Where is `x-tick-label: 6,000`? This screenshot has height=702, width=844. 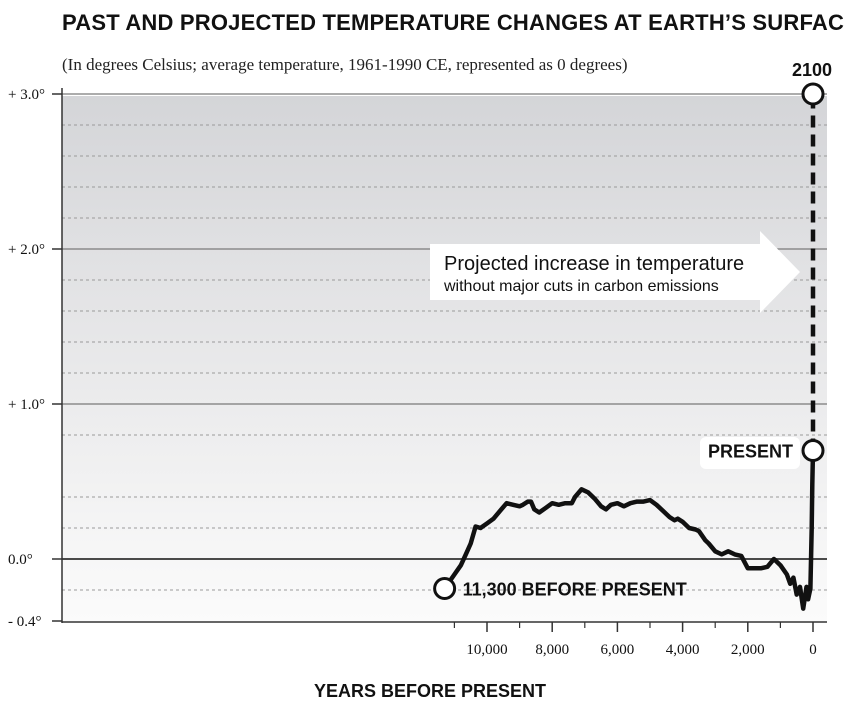 x-tick-label: 6,000 is located at coordinates (618, 650).